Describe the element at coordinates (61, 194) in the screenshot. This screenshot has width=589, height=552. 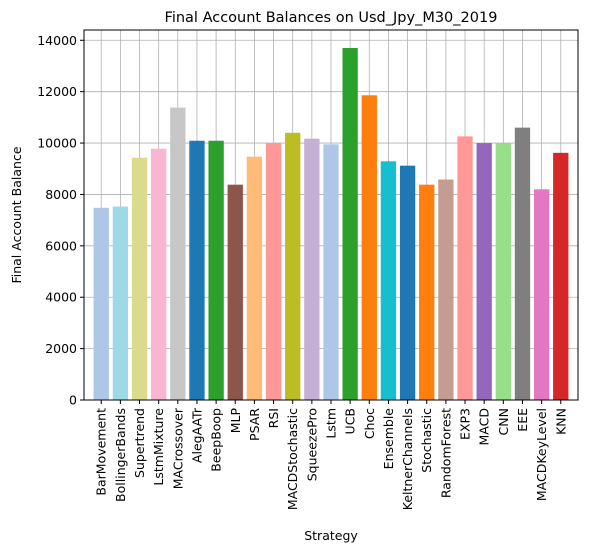
I see `y-tick-label: 8000` at that location.